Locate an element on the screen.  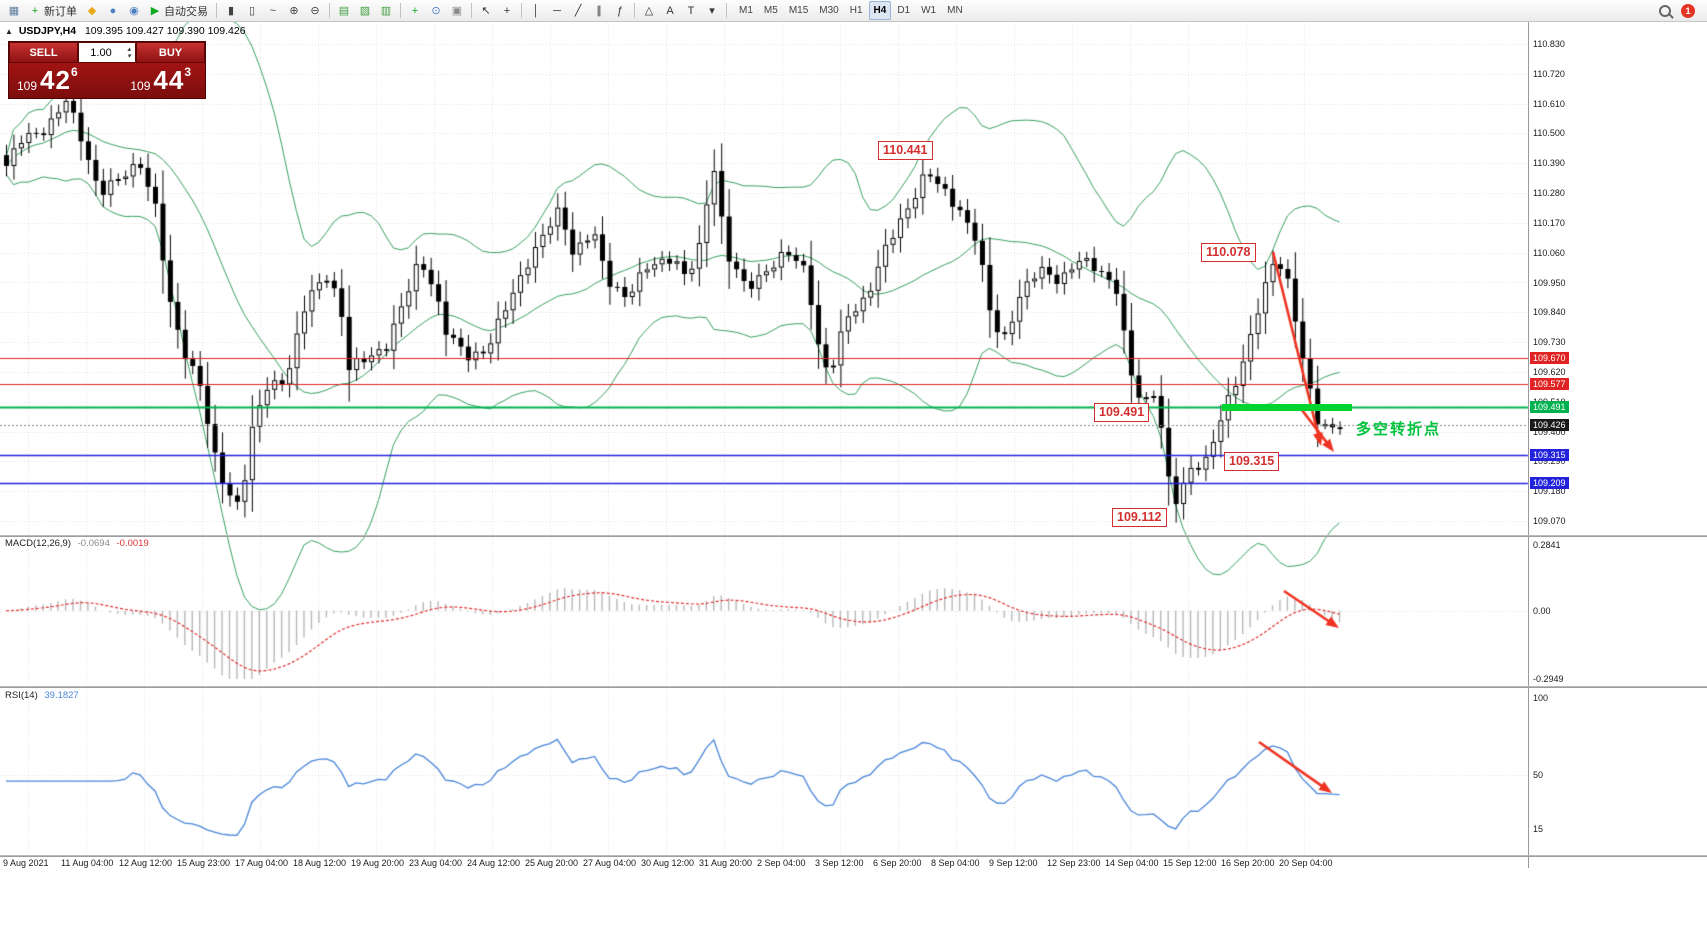
arrows-tool-icon: ▾ is located at coordinates (712, 10).